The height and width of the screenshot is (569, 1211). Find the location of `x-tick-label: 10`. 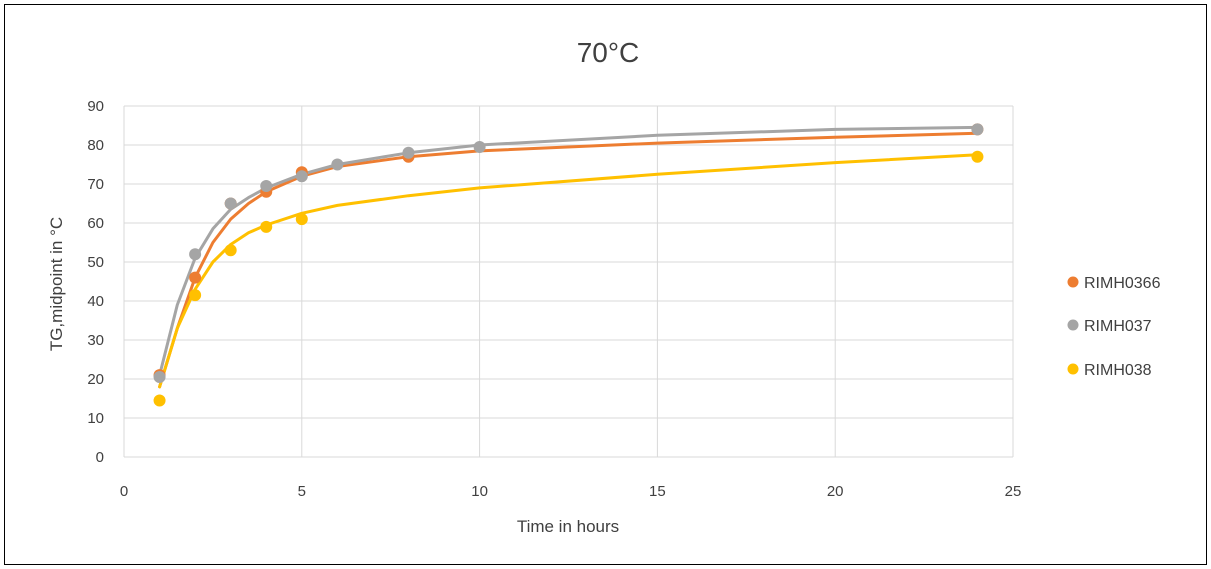

x-tick-label: 10 is located at coordinates (479, 491).